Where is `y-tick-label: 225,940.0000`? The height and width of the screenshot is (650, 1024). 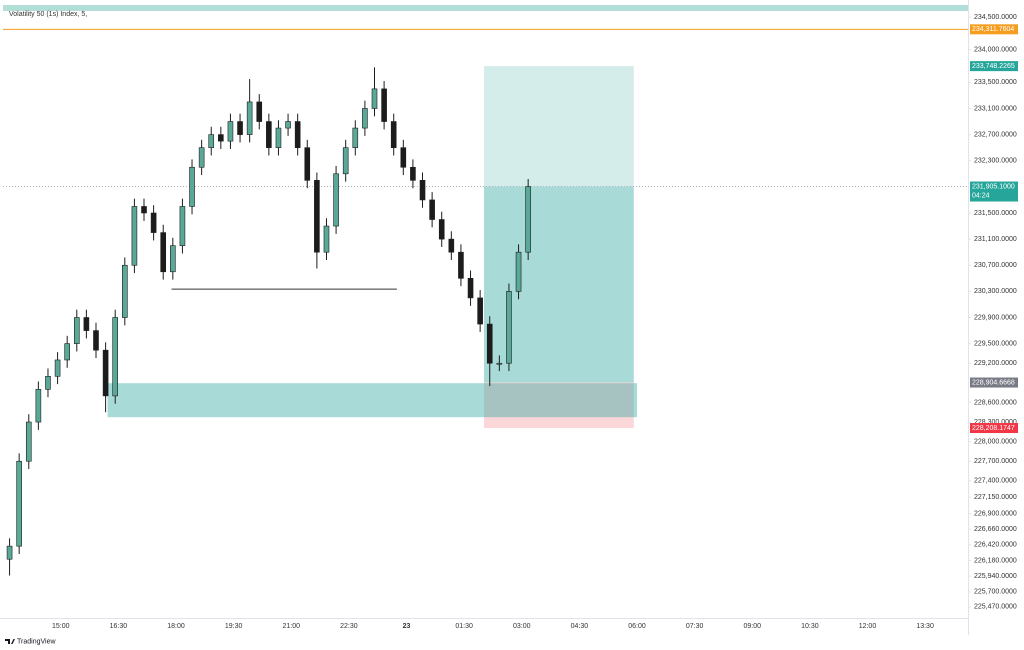
y-tick-label: 225,940.0000 is located at coordinates (995, 576).